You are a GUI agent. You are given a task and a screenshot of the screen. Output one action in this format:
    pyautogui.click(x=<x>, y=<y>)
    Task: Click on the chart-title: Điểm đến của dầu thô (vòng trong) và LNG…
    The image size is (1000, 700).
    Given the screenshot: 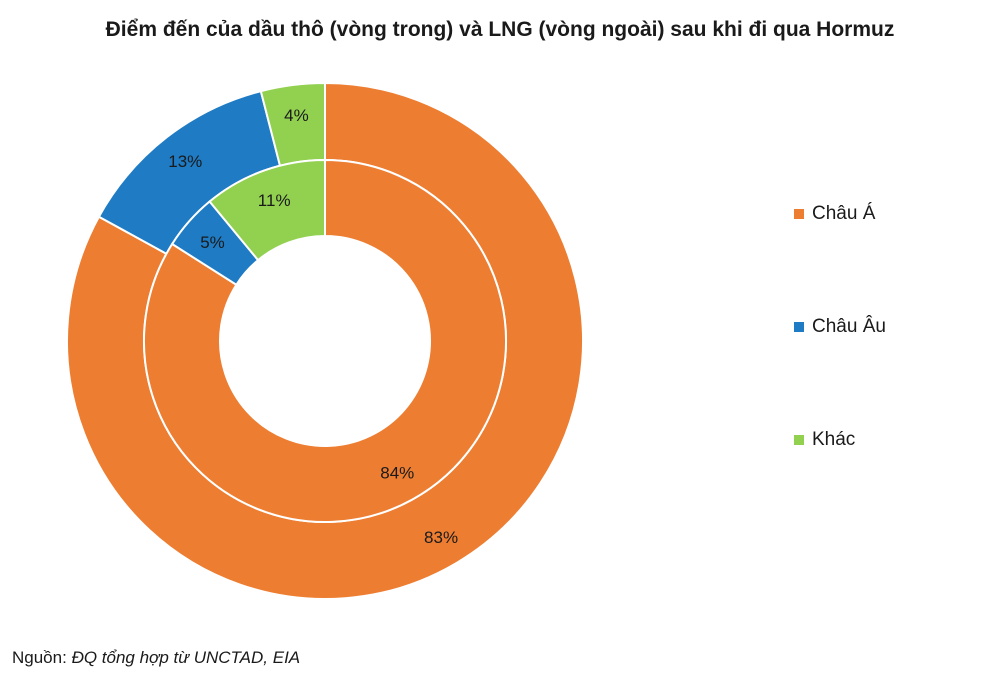 What is the action you would take?
    pyautogui.click(x=500, y=29)
    